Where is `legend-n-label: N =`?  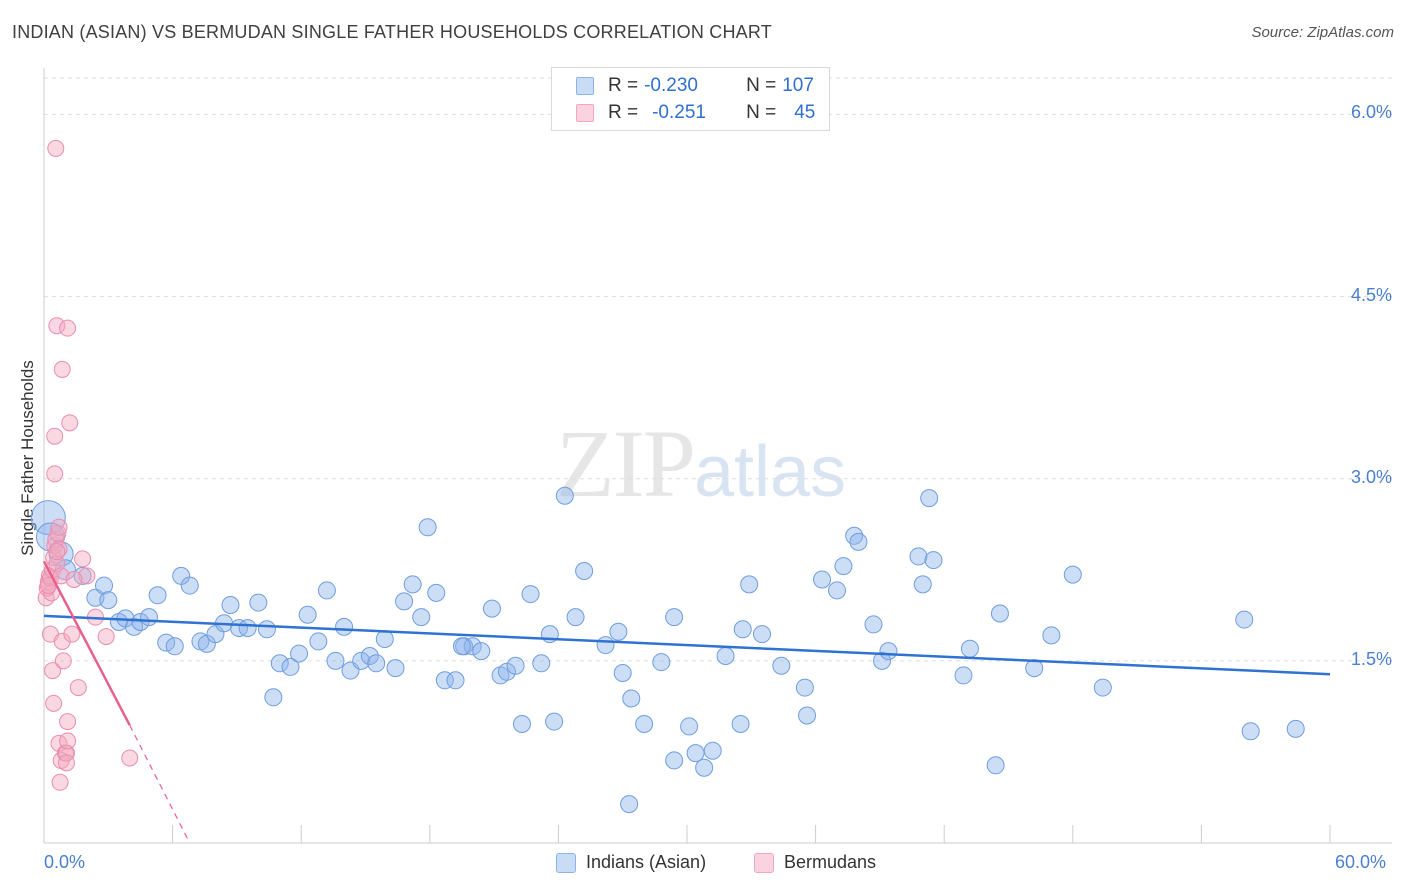
legend-n-label: N = is located at coordinates (761, 85).